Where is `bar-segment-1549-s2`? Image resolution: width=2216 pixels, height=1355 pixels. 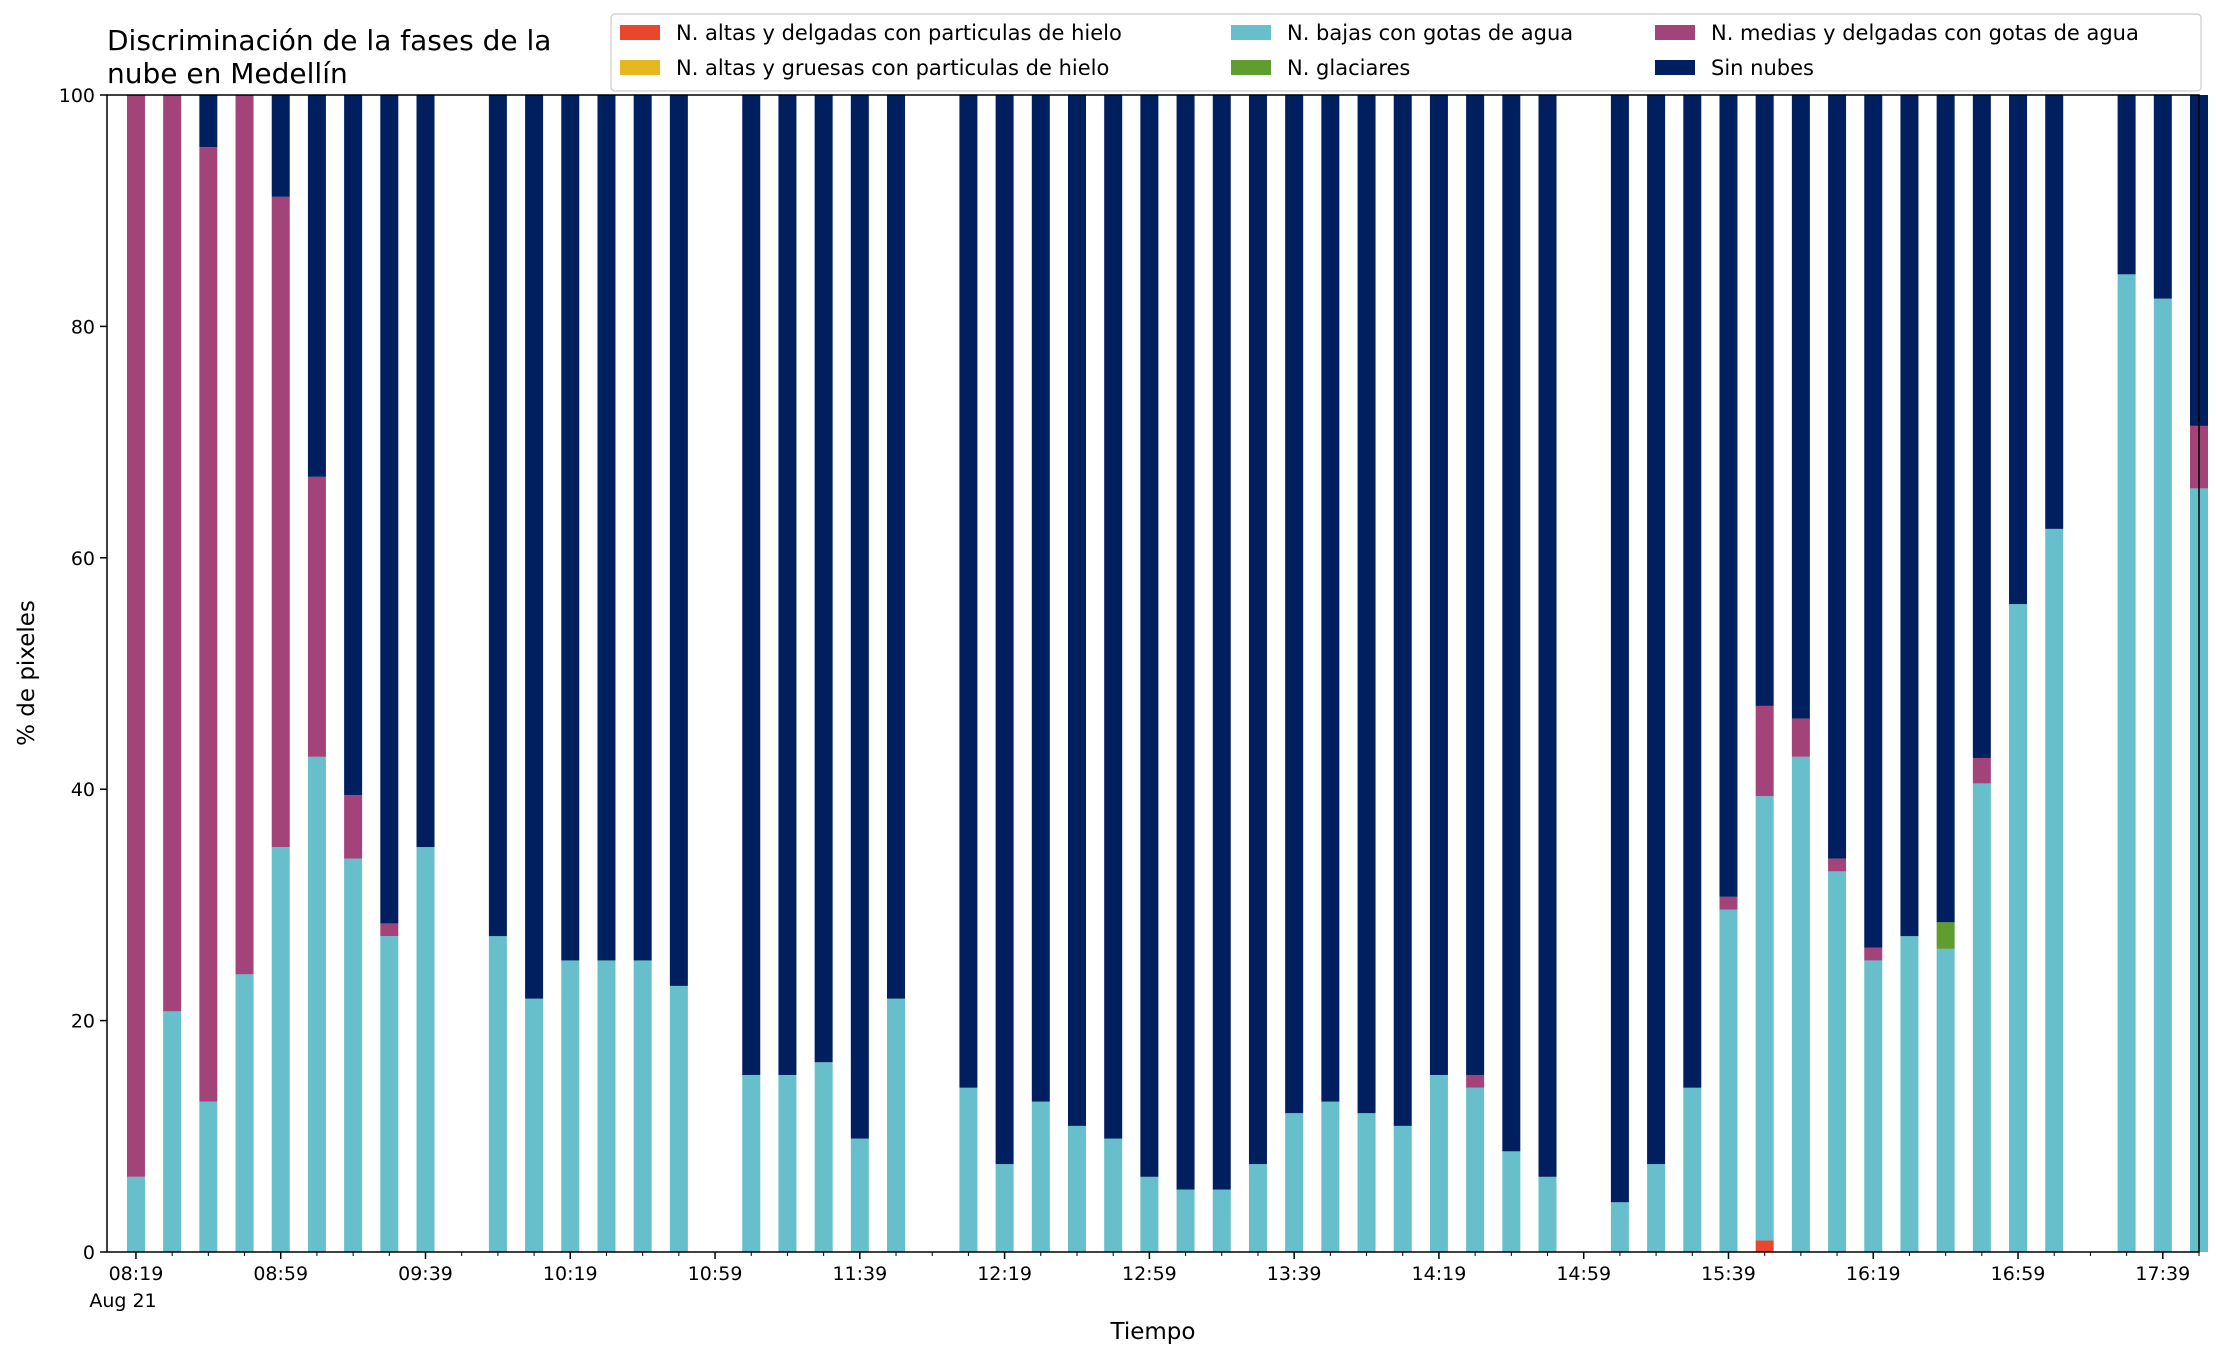 bar-segment-1549-s2 is located at coordinates (1764, 1018).